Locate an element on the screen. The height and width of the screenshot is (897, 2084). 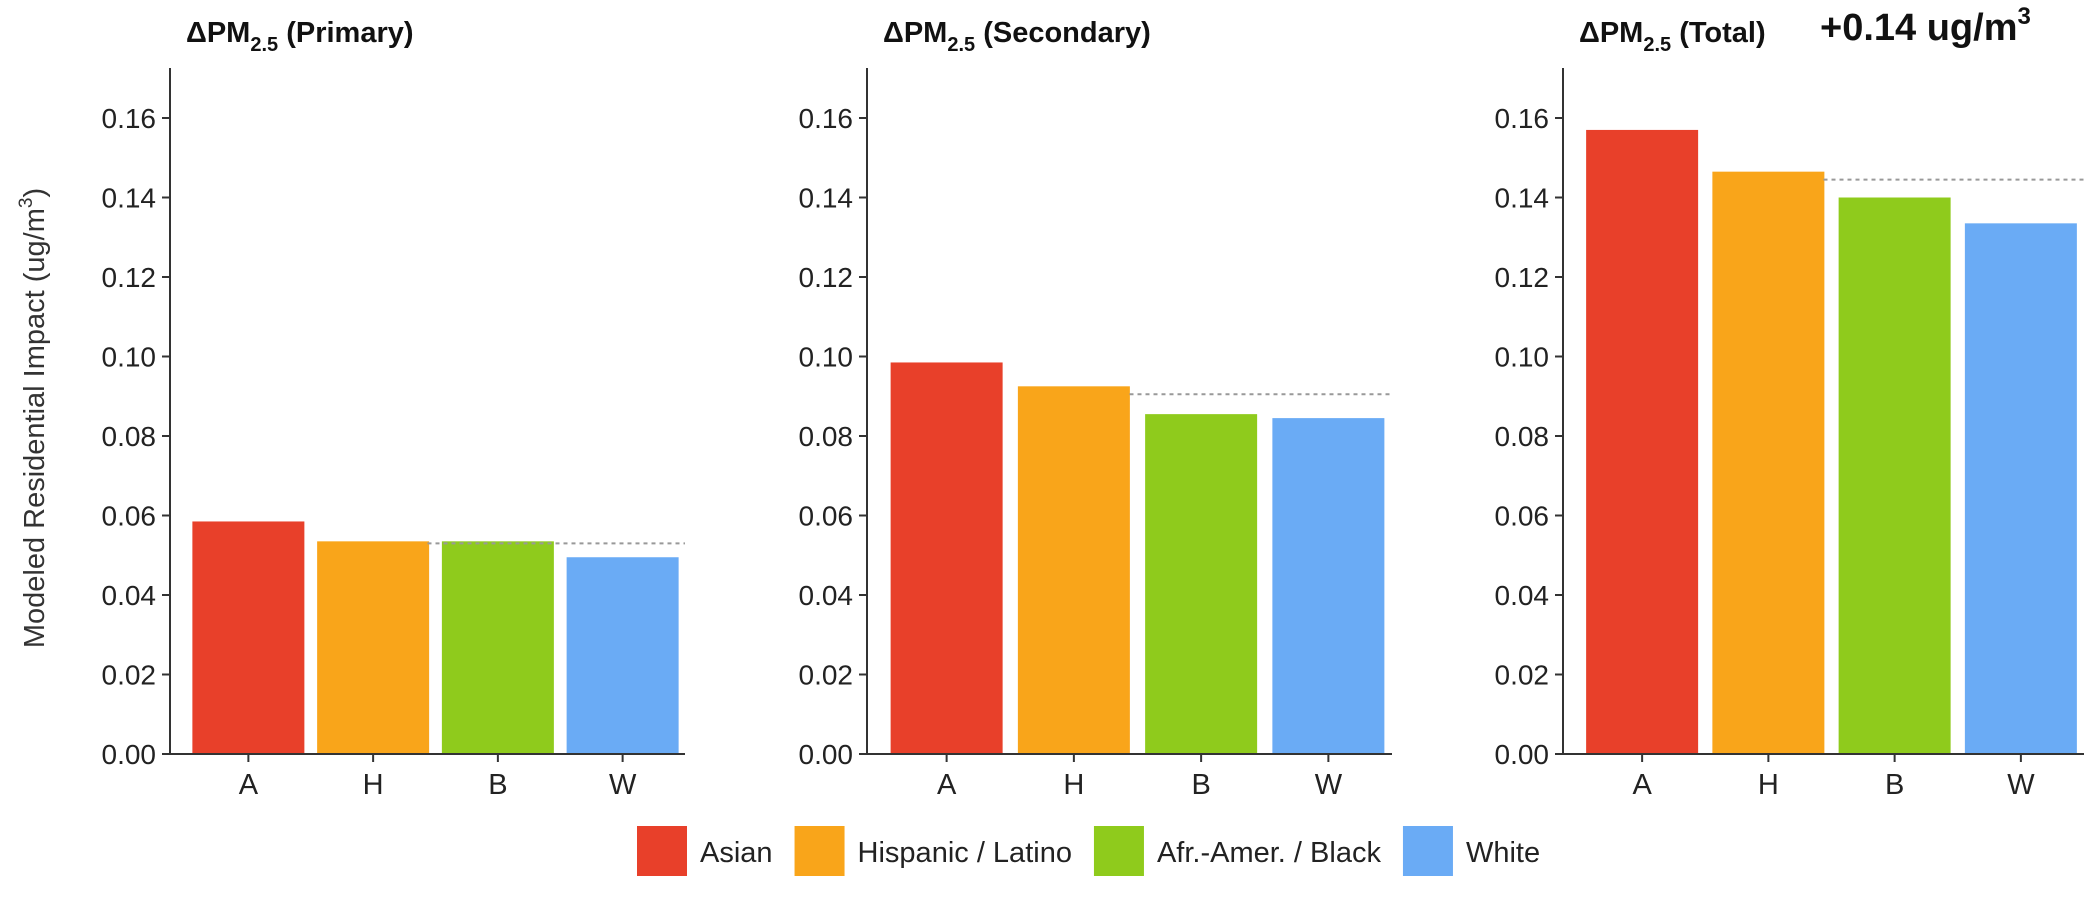
legend-item-B: Afr.-Amer. / Black is located at coordinates (1237, 851).